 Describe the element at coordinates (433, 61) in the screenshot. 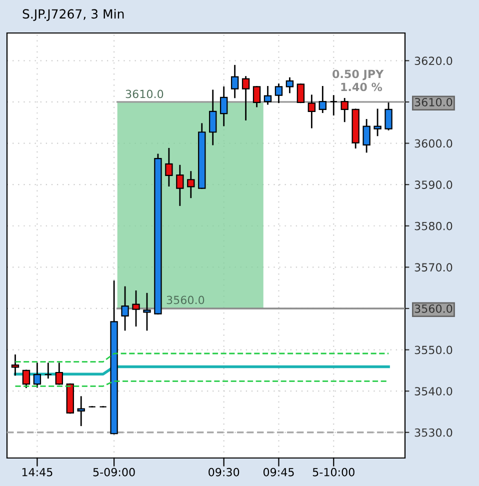

I see `y-tick-label: 3620.0` at that location.